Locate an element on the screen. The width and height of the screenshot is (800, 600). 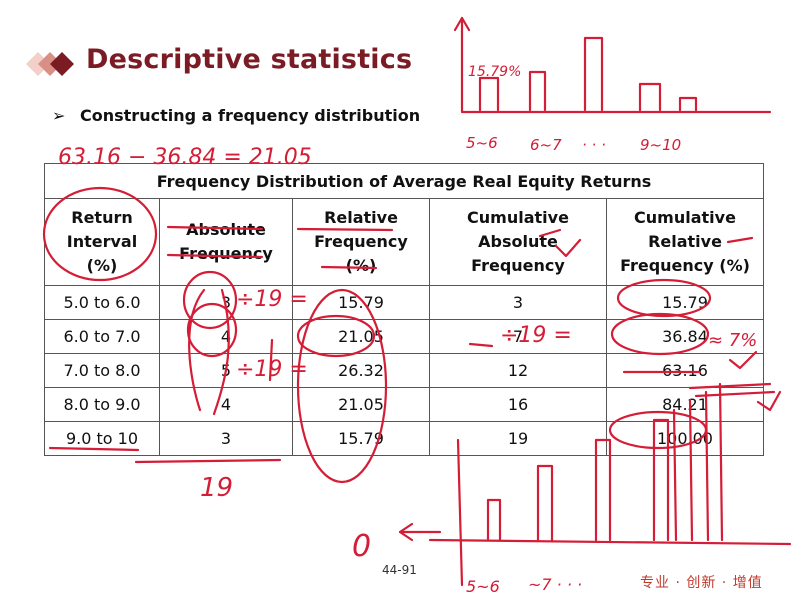
cell-cum-relative: 36.84 is located at coordinates (685, 336).